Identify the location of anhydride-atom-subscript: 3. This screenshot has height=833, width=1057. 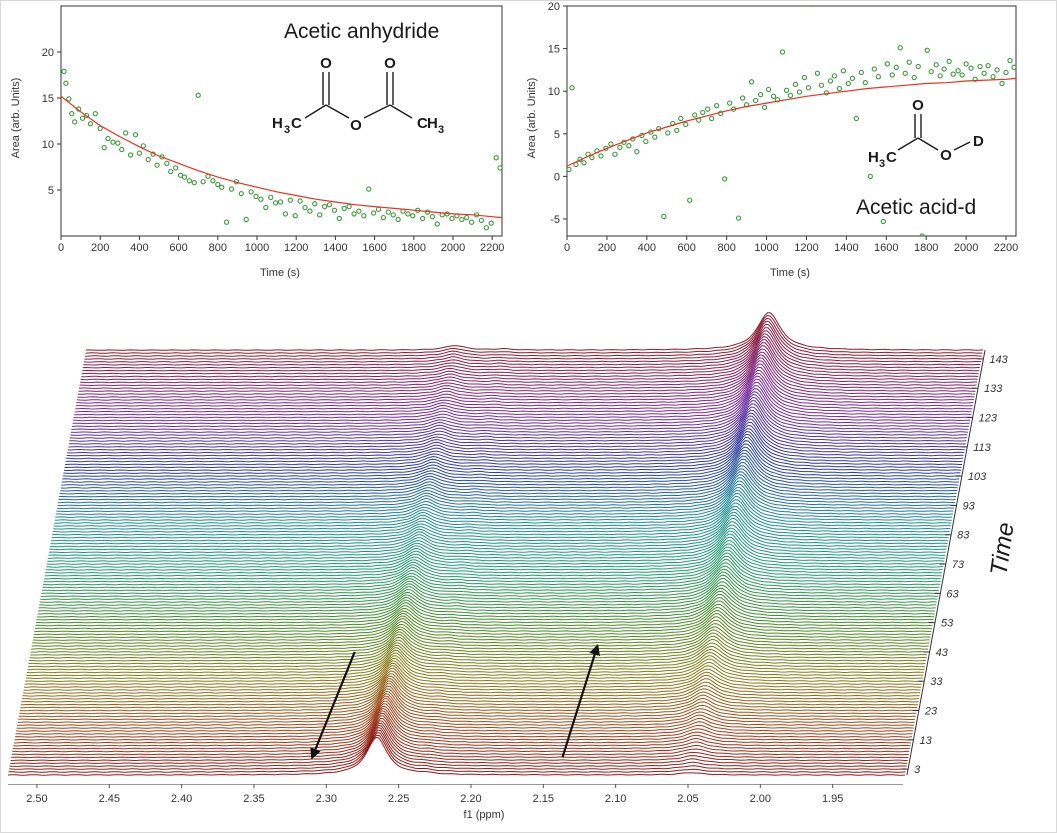
(287, 130).